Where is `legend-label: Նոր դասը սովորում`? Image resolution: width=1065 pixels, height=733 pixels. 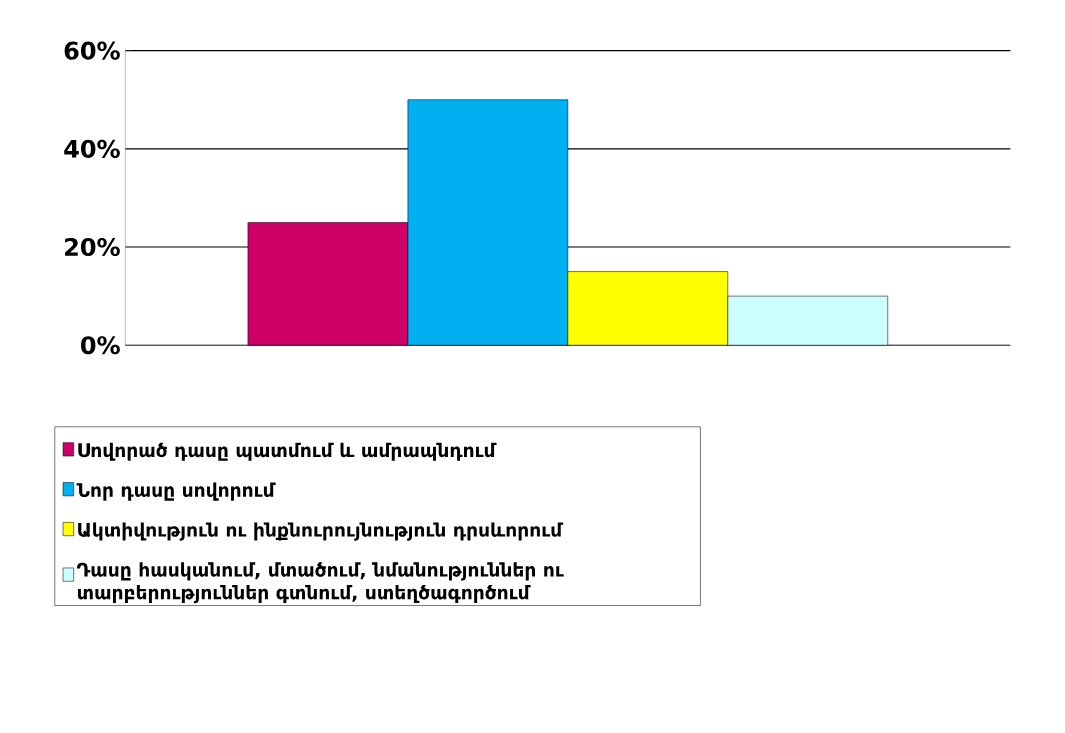
legend-label: Նոր դասը սովորում is located at coordinates (176, 491).